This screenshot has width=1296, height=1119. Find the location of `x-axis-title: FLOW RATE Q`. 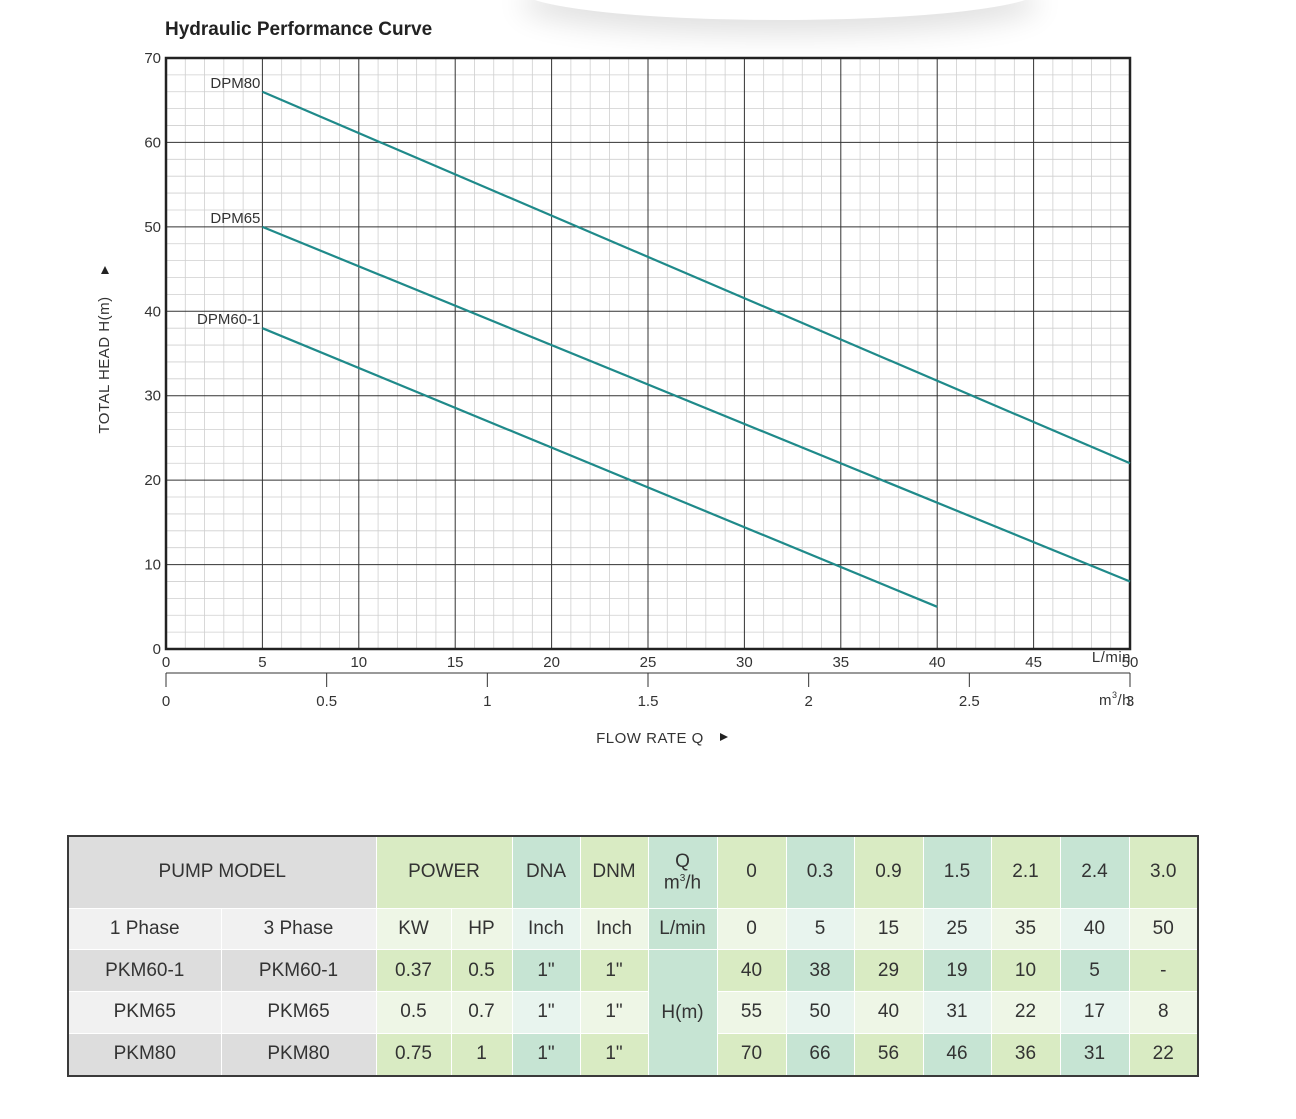

x-axis-title: FLOW RATE Q is located at coordinates (662, 738).